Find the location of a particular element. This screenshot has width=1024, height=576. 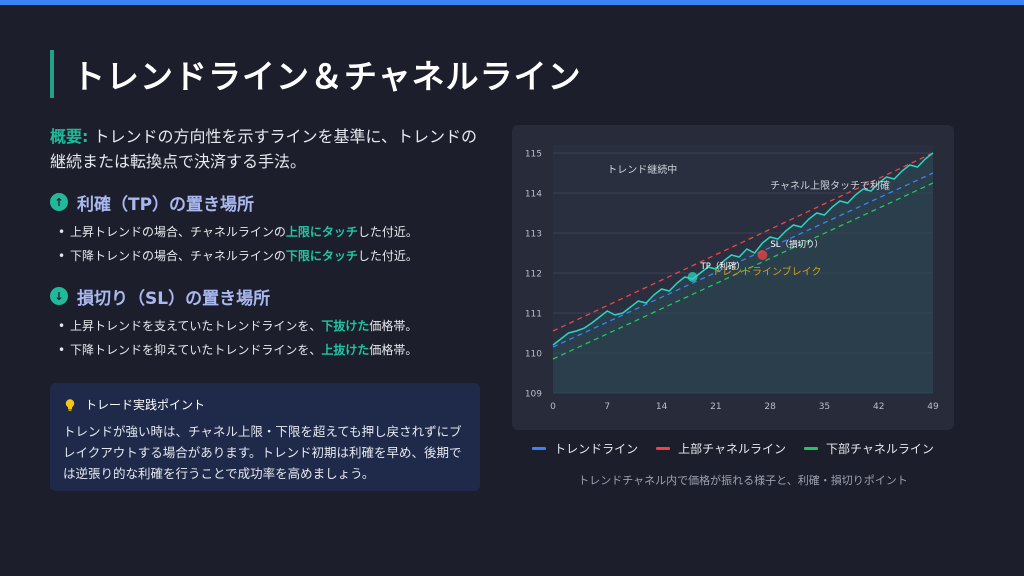

x-tick-label: 42 is located at coordinates (878, 407).